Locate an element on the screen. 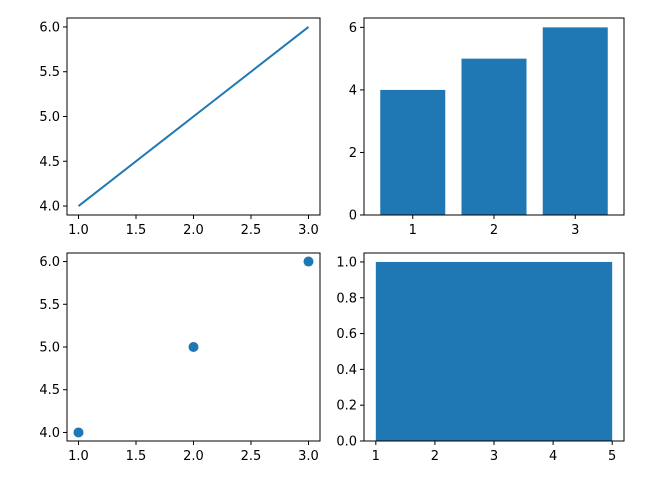  y-tick-label: 0.6 is located at coordinates (346, 334).